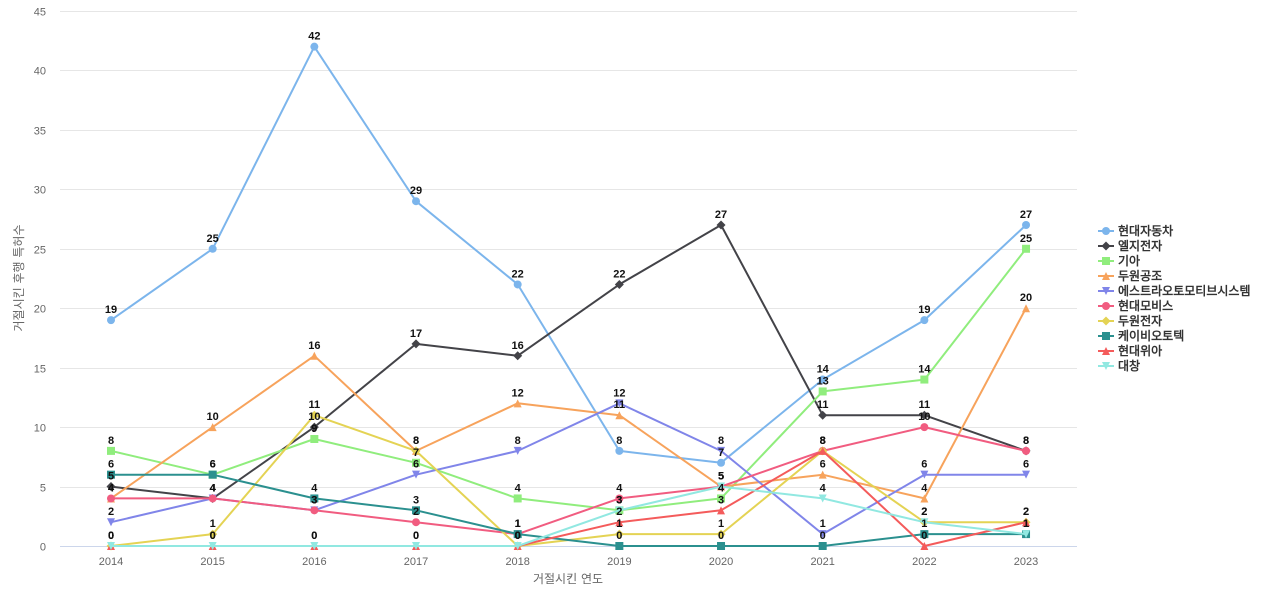  What do you see at coordinates (924, 310) in the screenshot?
I see `data-label: 19` at bounding box center [924, 310].